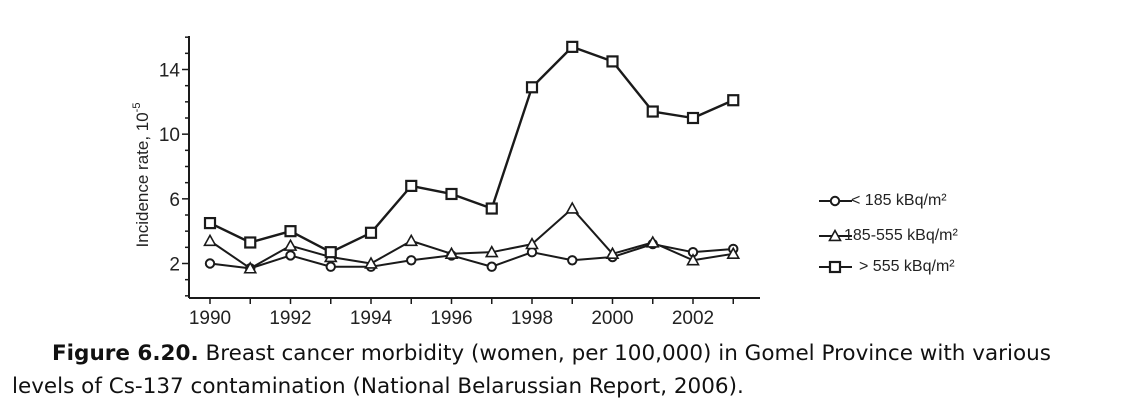  What do you see at coordinates (174, 200) in the screenshot?
I see `y-tick-label: 6` at bounding box center [174, 200].